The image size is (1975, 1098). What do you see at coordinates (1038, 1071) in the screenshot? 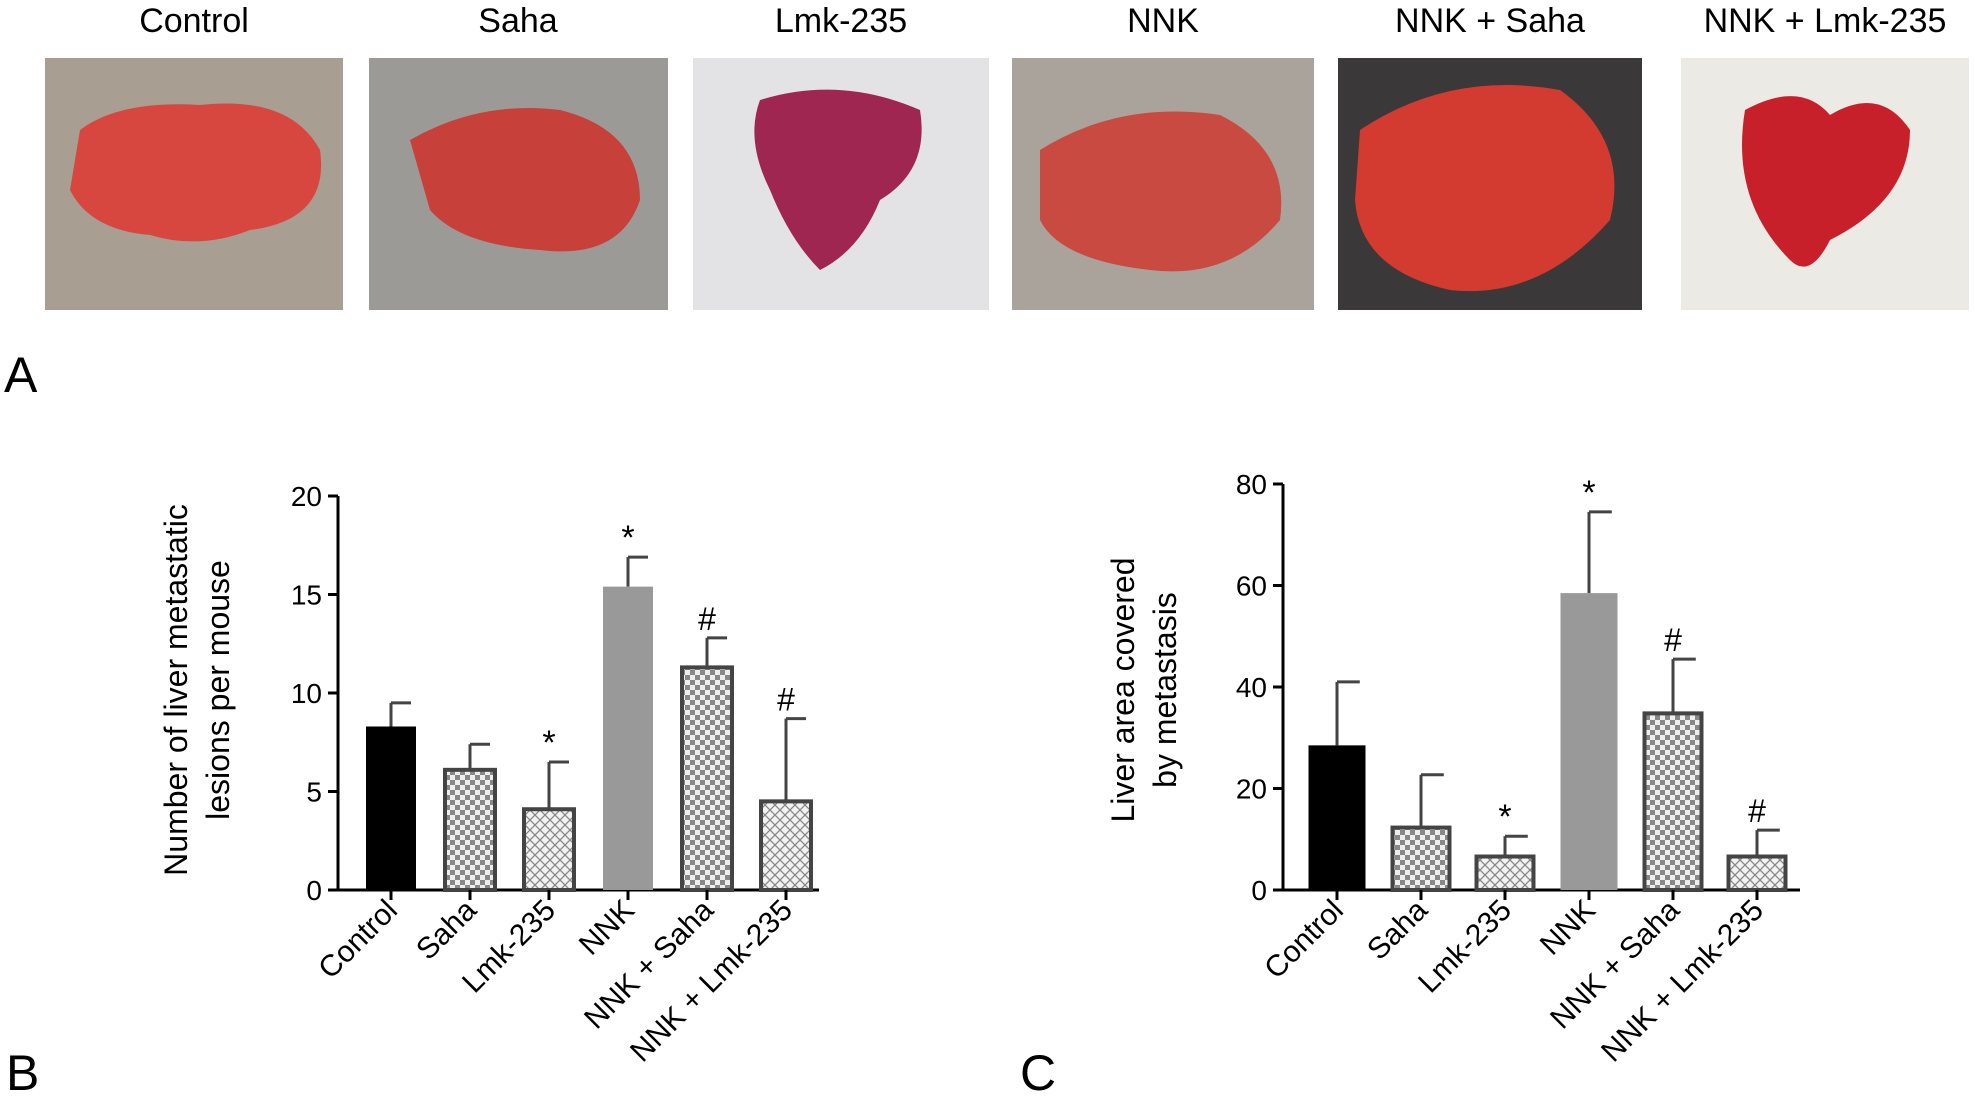
I see `panel-label: C` at bounding box center [1038, 1071].